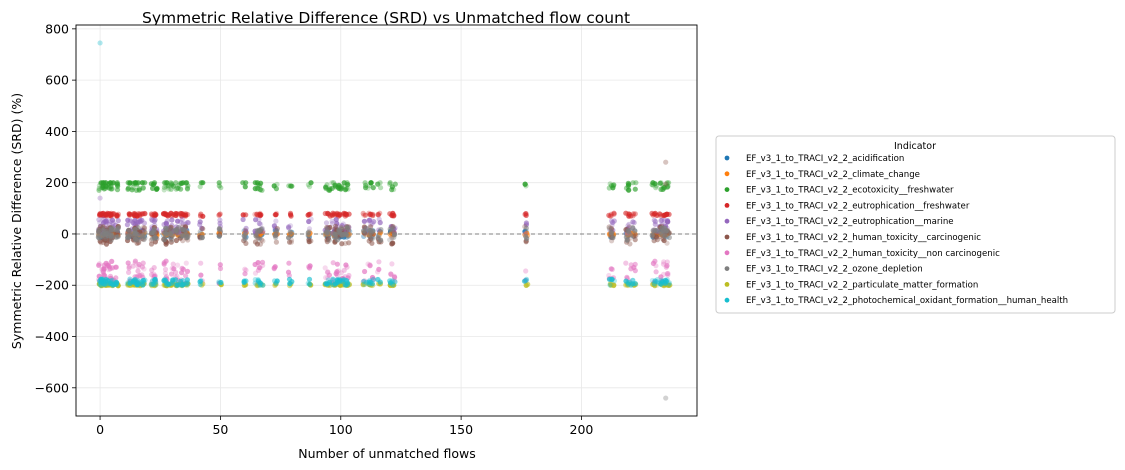 This screenshot has height=470, width=1125. What do you see at coordinates (384, 186) in the screenshot?
I see `series-points` at bounding box center [384, 186].